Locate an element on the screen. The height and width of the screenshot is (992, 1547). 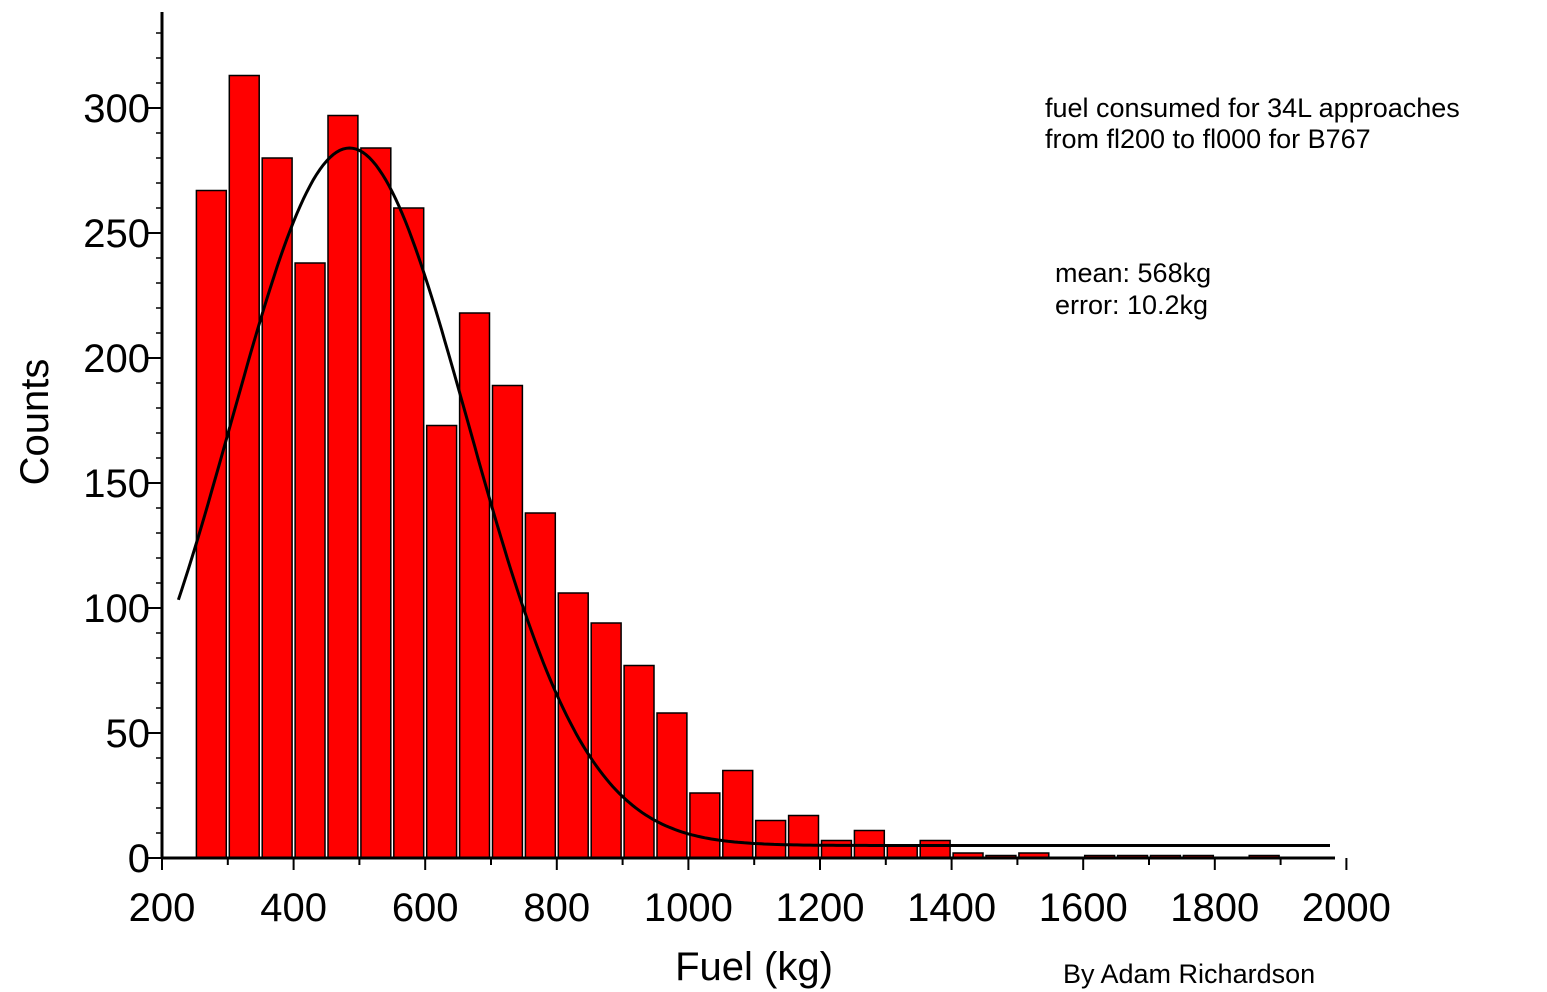
y-tick-label: 50 is located at coordinates (128, 734).